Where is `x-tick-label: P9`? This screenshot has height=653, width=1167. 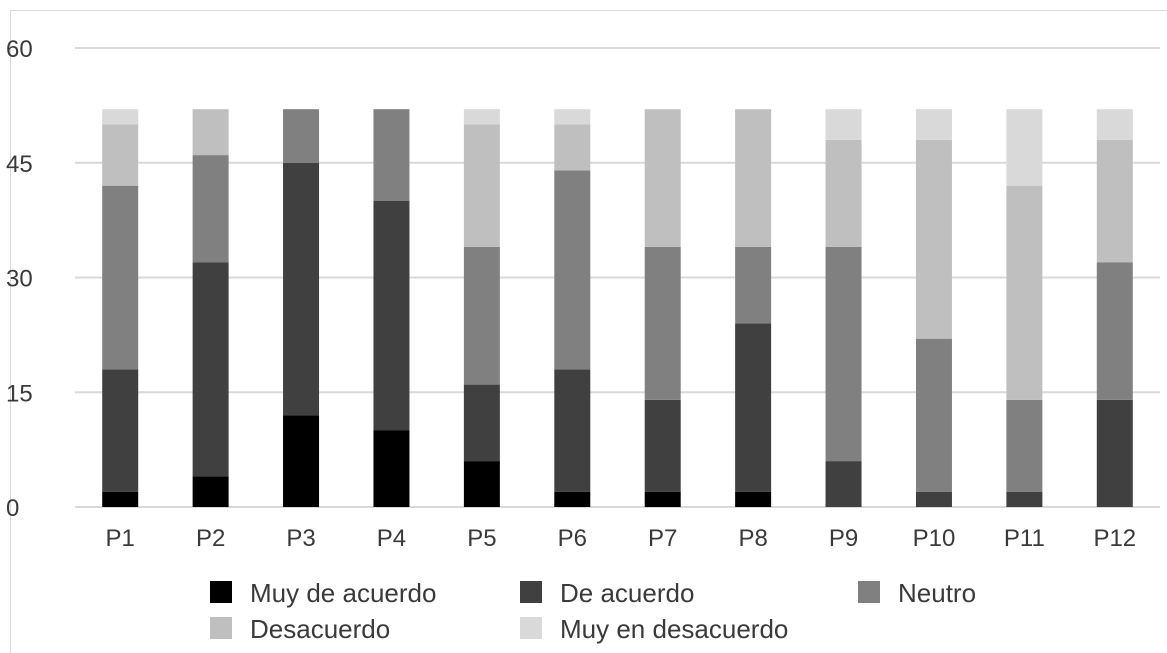 x-tick-label: P9 is located at coordinates (843, 538).